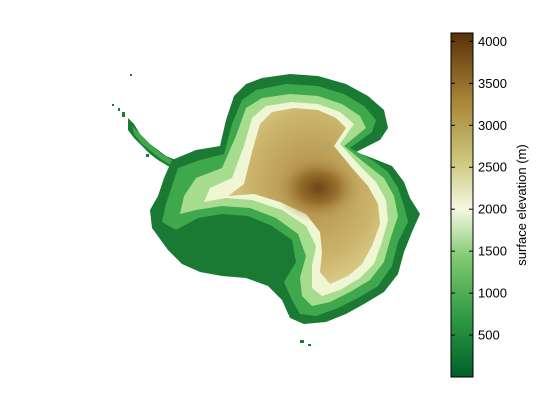  What do you see at coordinates (462, 205) in the screenshot?
I see `colorbar-gradient` at bounding box center [462, 205].